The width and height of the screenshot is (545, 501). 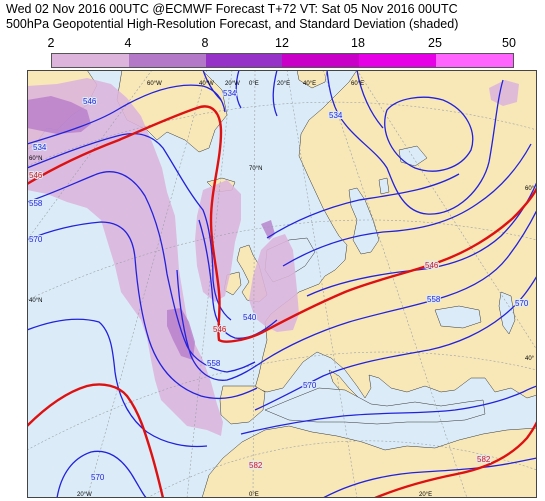 I want to click on contour-546-ne, so click(x=370, y=99).